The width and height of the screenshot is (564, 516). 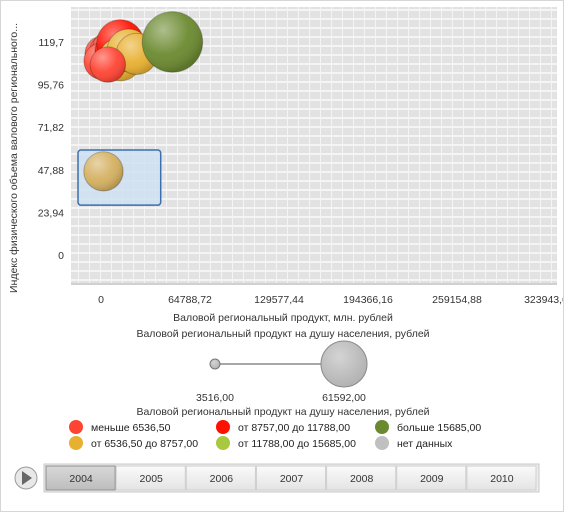 What do you see at coordinates (190, 300) in the screenshot?
I see `x-tick-label: 64788,72` at bounding box center [190, 300].